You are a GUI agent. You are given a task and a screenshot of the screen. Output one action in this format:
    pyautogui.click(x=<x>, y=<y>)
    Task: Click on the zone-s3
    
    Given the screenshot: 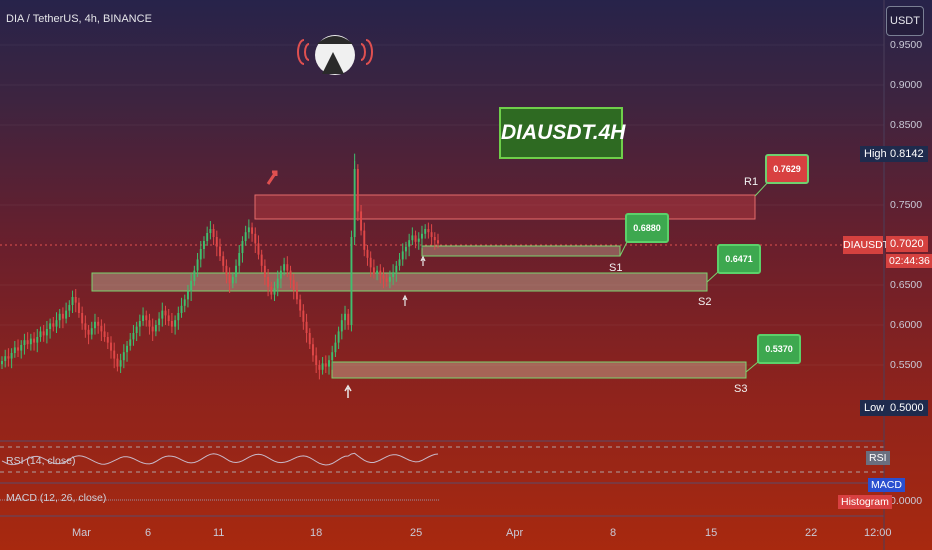 What is the action you would take?
    pyautogui.click(x=539, y=370)
    